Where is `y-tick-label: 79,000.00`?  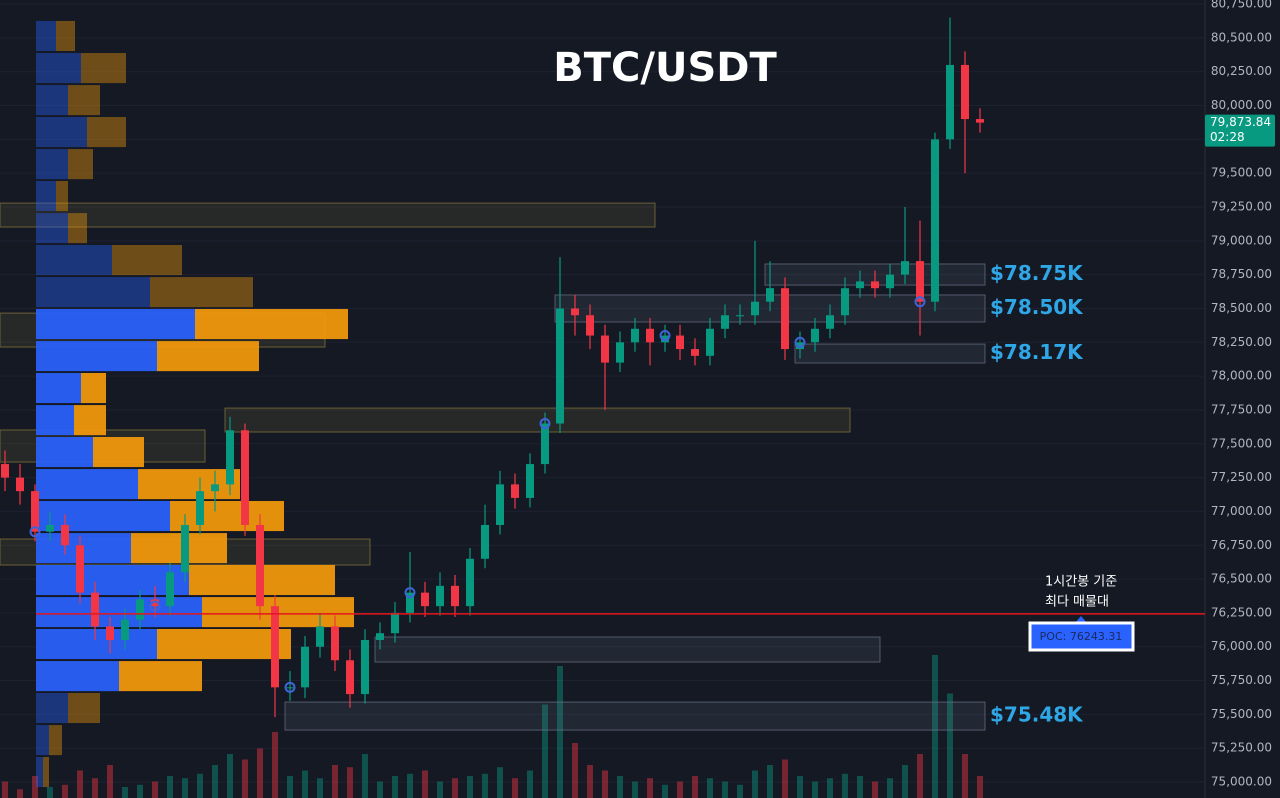
y-tick-label: 79,000.00 is located at coordinates (1241, 240).